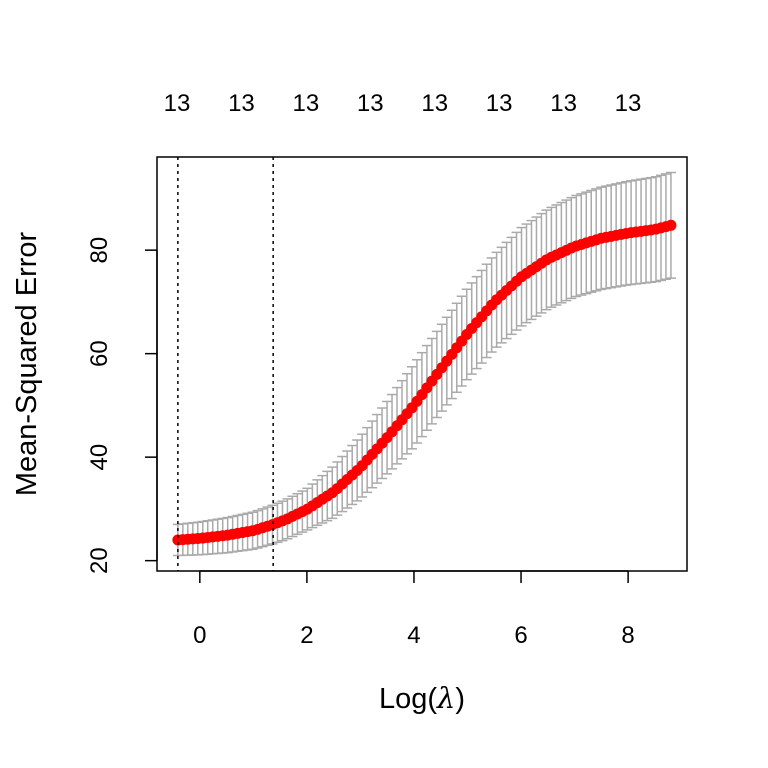 The width and height of the screenshot is (768, 768). I want to click on x-tick-label: 4, so click(413, 635).